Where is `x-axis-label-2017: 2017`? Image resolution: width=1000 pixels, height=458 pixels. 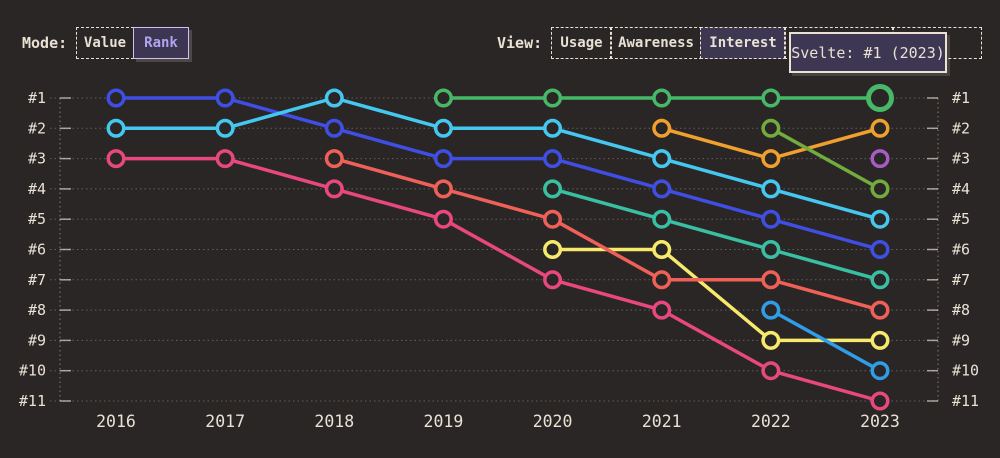
x-axis-label-2017: 2017 is located at coordinates (225, 421).